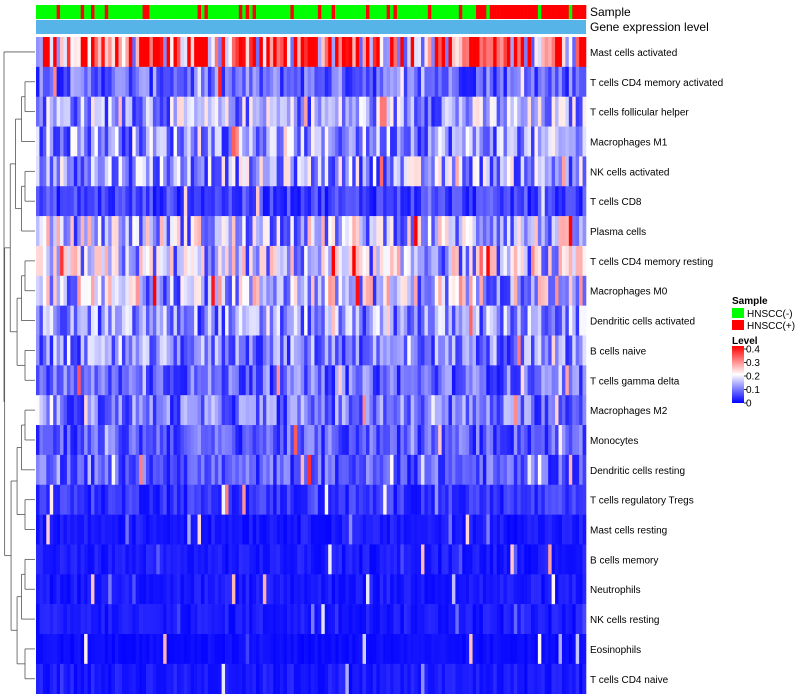 The height and width of the screenshot is (700, 800). What do you see at coordinates (311, 27) in the screenshot?
I see `expression-track-bar` at bounding box center [311, 27].